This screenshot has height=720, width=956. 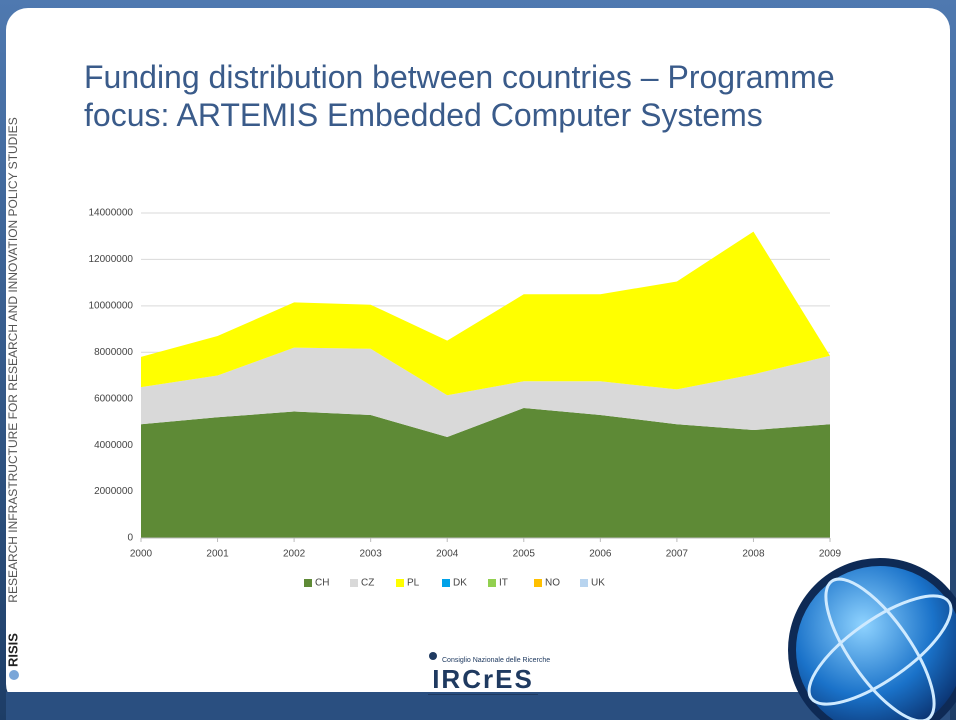 What do you see at coordinates (111, 213) in the screenshot?
I see `y-tick-label: 14000000` at bounding box center [111, 213].